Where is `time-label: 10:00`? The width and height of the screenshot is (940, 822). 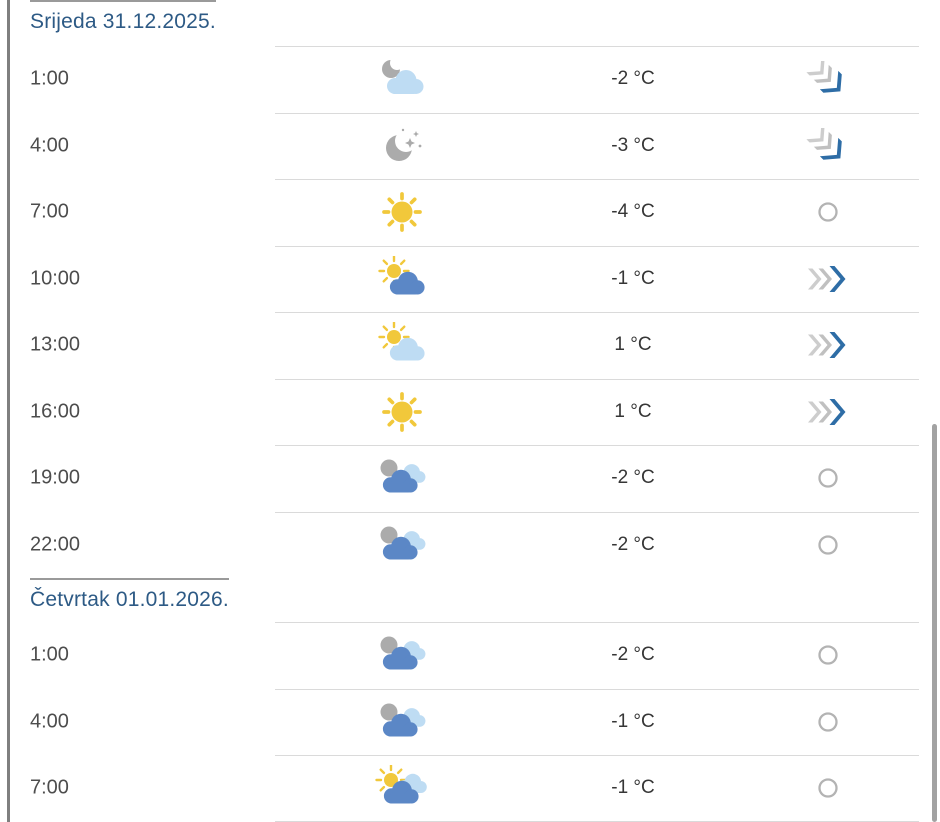 time-label: 10:00 is located at coordinates (55, 278).